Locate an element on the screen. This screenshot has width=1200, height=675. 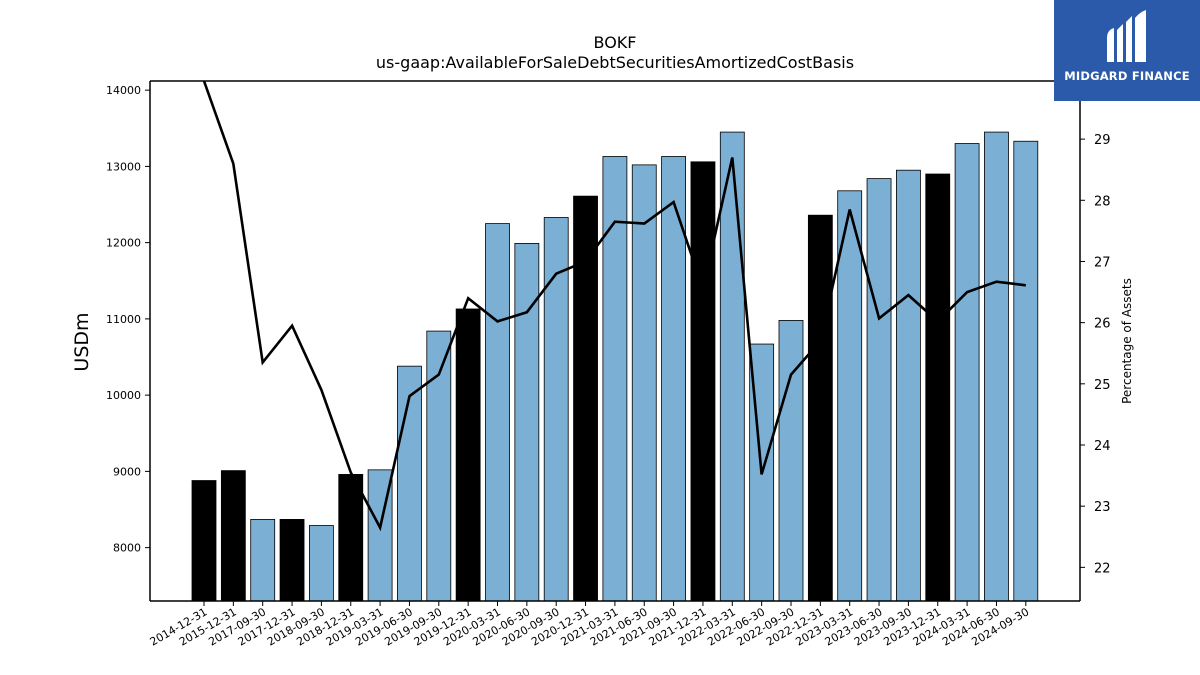
y2-axis-label: Percentage of Assets is located at coordinates (1127, 341).